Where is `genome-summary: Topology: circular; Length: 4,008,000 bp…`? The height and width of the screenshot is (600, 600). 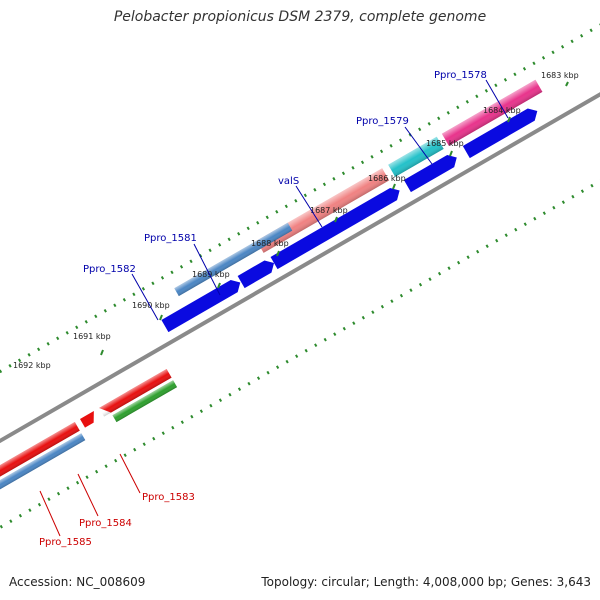
genome-summary: Topology: circular; Length: 4,008,000 bp… is located at coordinates (426, 582).